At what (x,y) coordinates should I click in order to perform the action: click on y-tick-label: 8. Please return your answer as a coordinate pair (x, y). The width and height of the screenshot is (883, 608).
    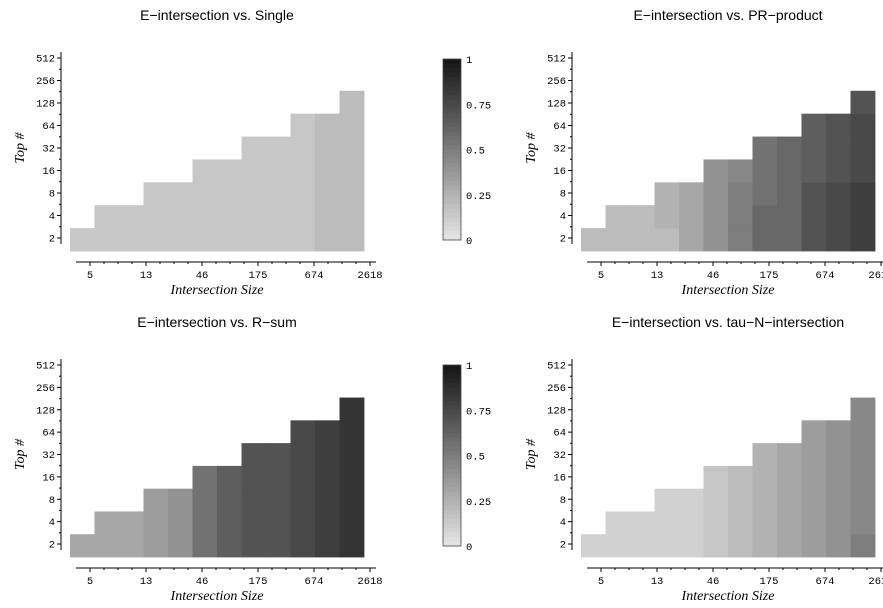
    Looking at the image, I should click on (563, 501).